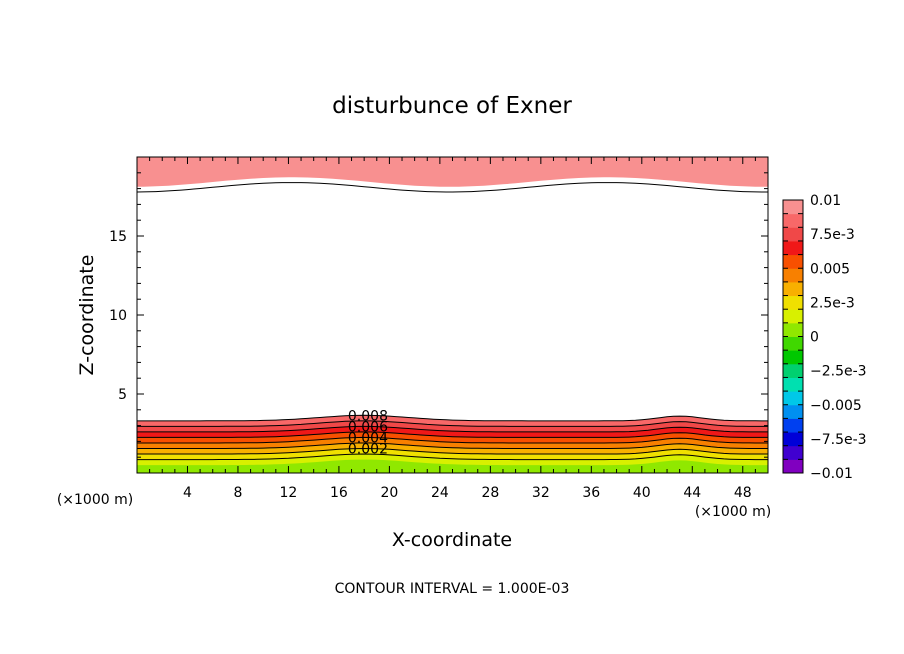 The width and height of the screenshot is (904, 654). I want to click on x-tick-label: 36, so click(591, 493).